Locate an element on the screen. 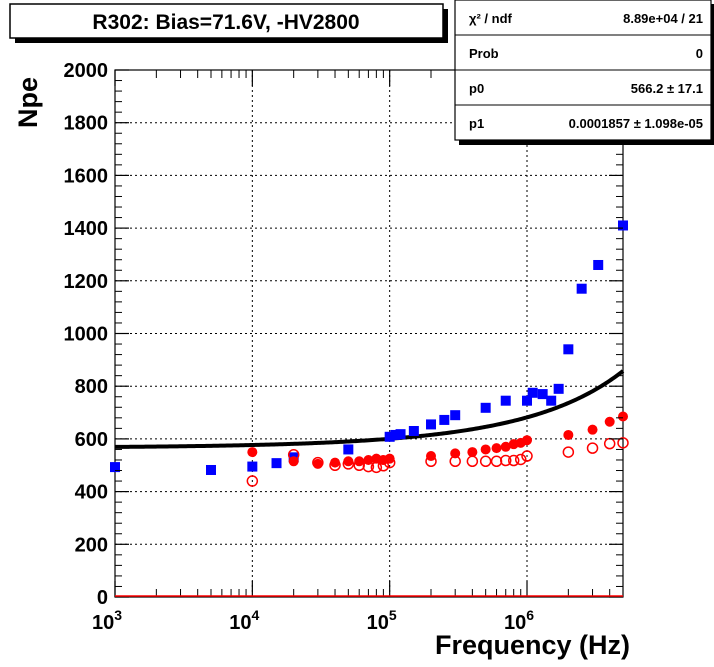  x-tick-label: 10⁴ is located at coordinates (244, 620).